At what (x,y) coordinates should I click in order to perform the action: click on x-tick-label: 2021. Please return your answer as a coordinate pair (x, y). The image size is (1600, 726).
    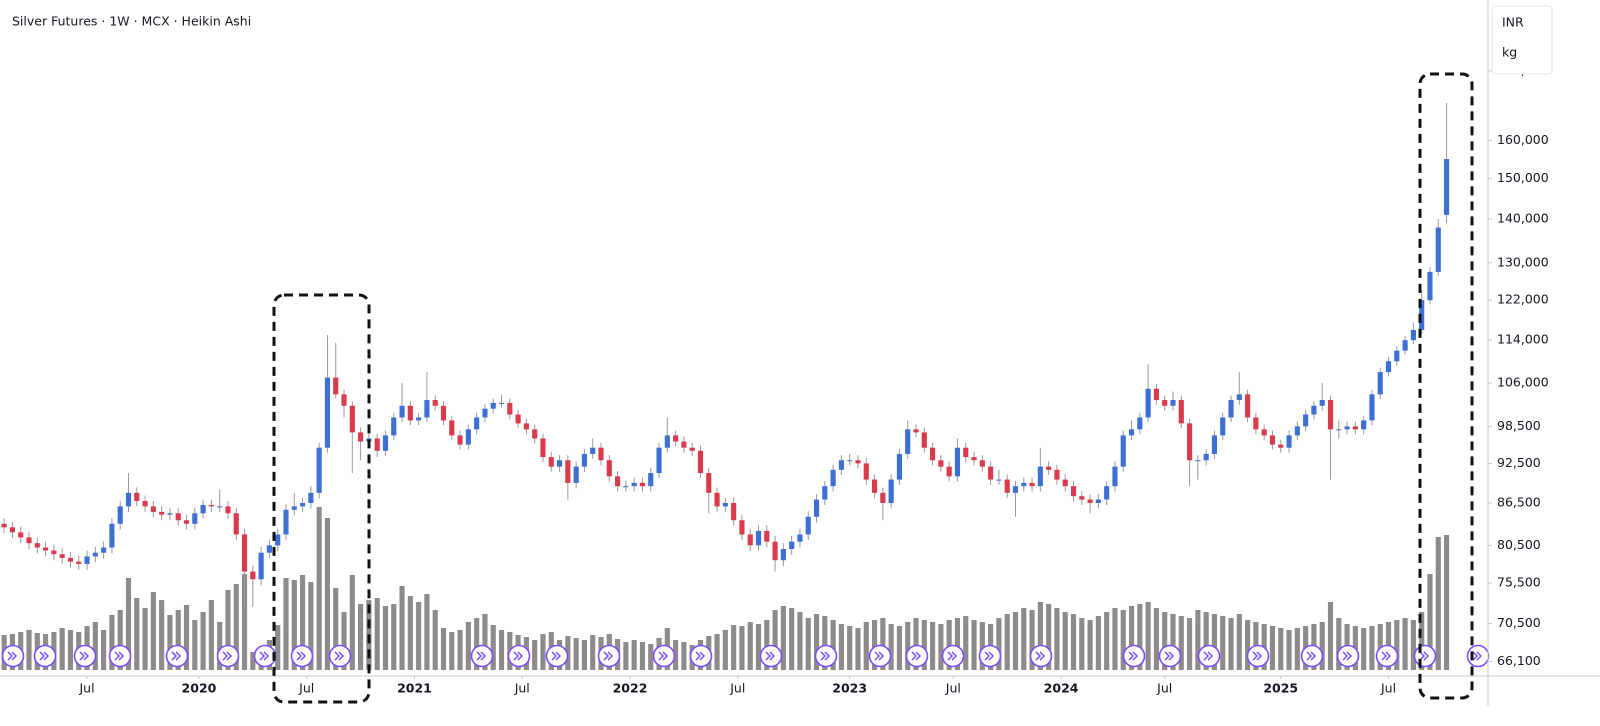
    Looking at the image, I should click on (414, 688).